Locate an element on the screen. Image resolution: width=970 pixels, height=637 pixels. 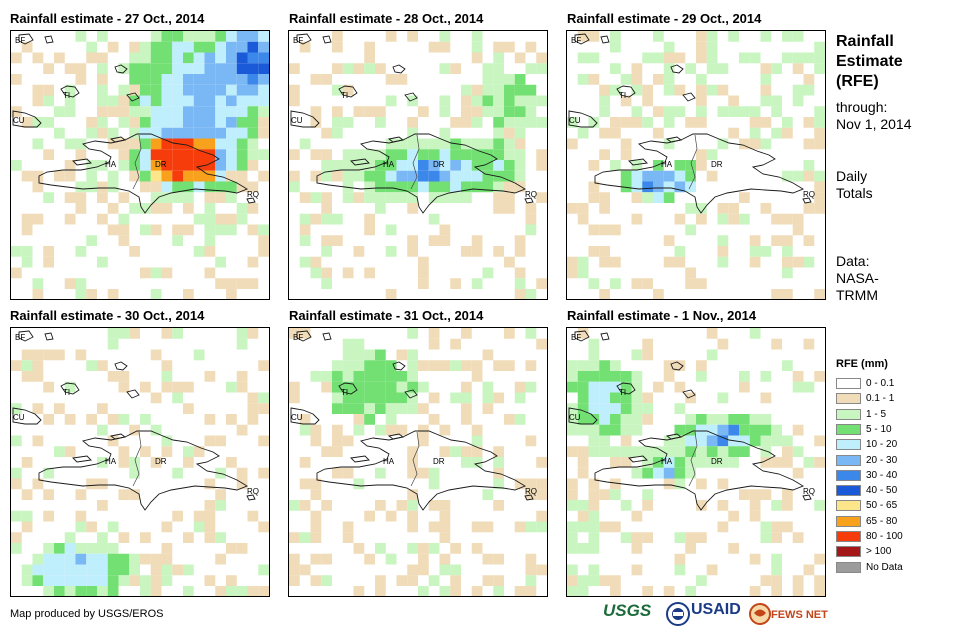
sidebar-title-line2: Estimate is located at coordinates (869, 61).